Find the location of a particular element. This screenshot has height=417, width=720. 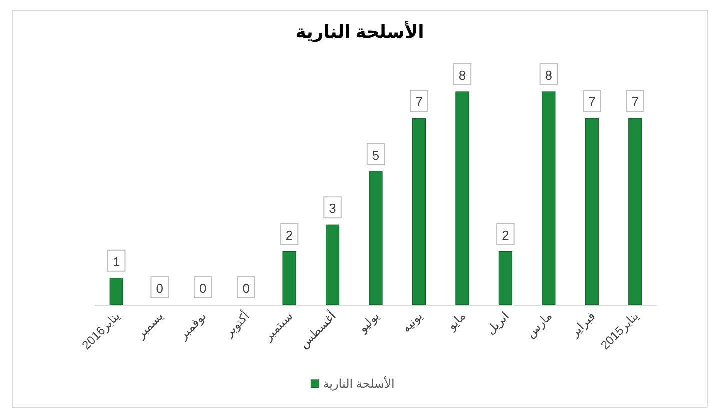

x-tick-label: يناير2015 is located at coordinates (620, 331).